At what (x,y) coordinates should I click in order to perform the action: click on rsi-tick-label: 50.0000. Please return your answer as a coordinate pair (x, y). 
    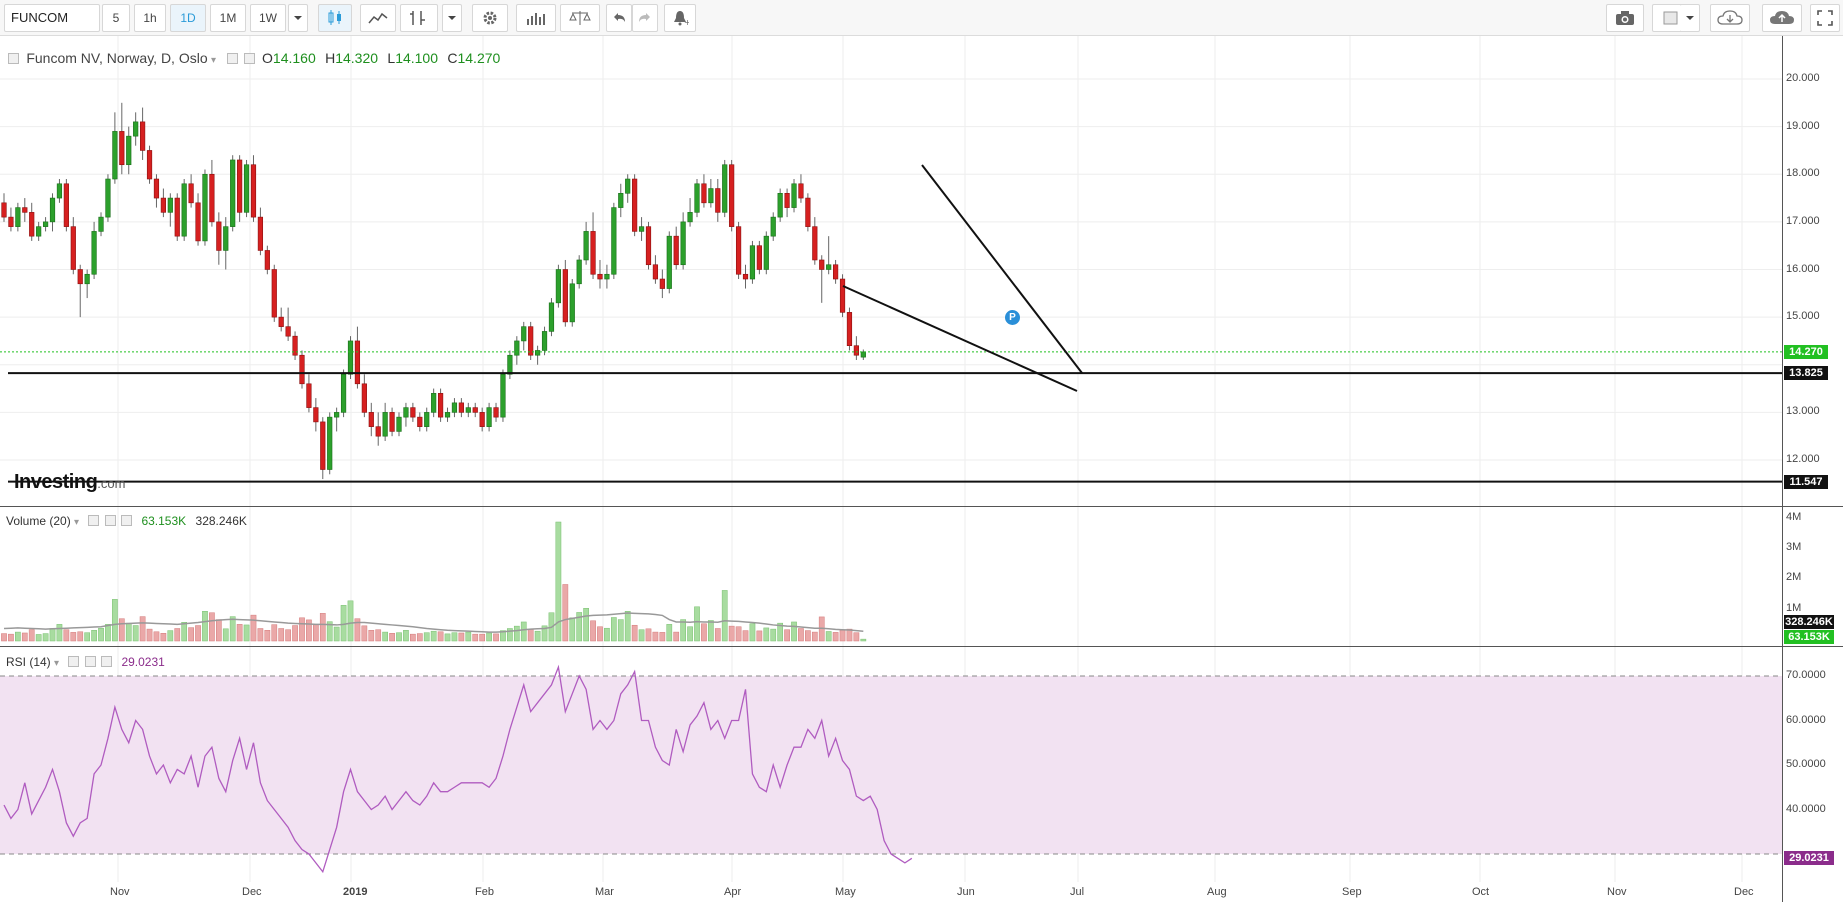
    Looking at the image, I should click on (1806, 764).